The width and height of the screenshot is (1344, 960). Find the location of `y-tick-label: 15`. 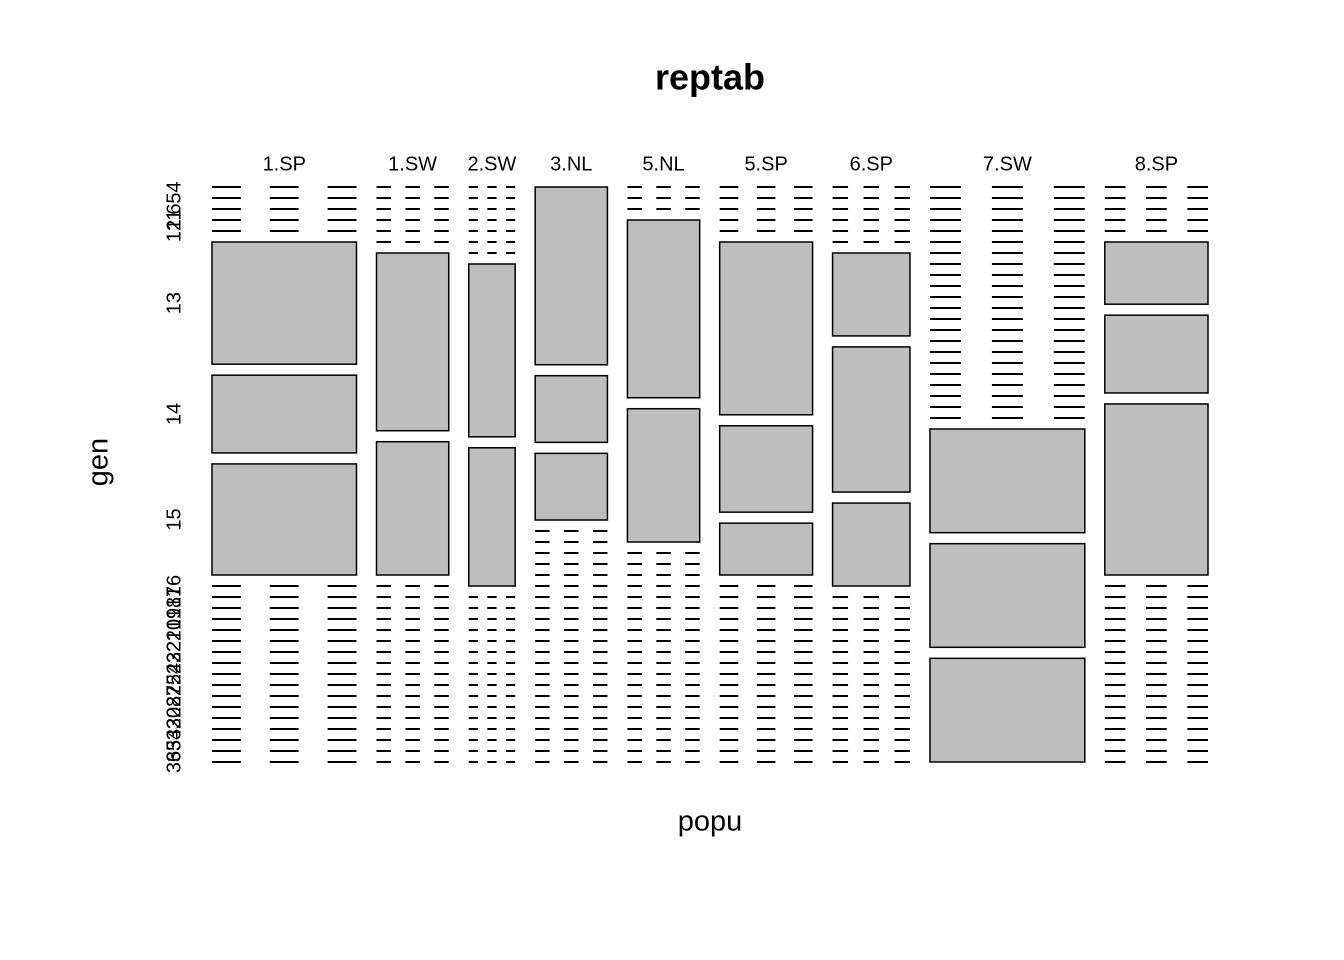

y-tick-label: 15 is located at coordinates (174, 519).